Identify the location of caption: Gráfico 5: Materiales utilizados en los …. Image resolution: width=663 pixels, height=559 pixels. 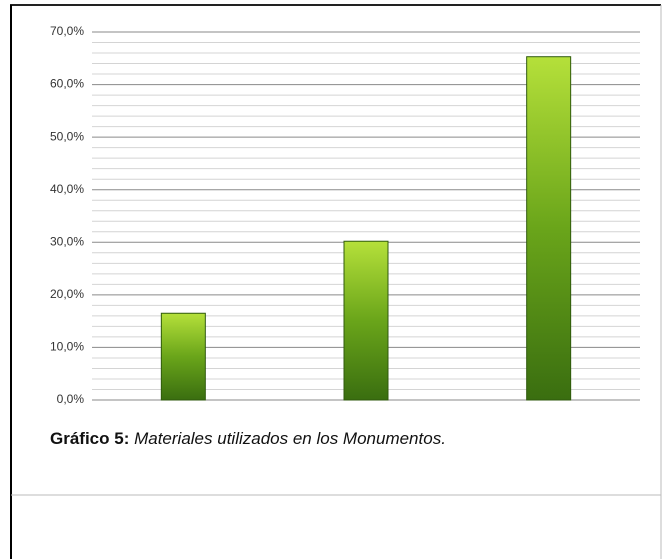
(248, 438).